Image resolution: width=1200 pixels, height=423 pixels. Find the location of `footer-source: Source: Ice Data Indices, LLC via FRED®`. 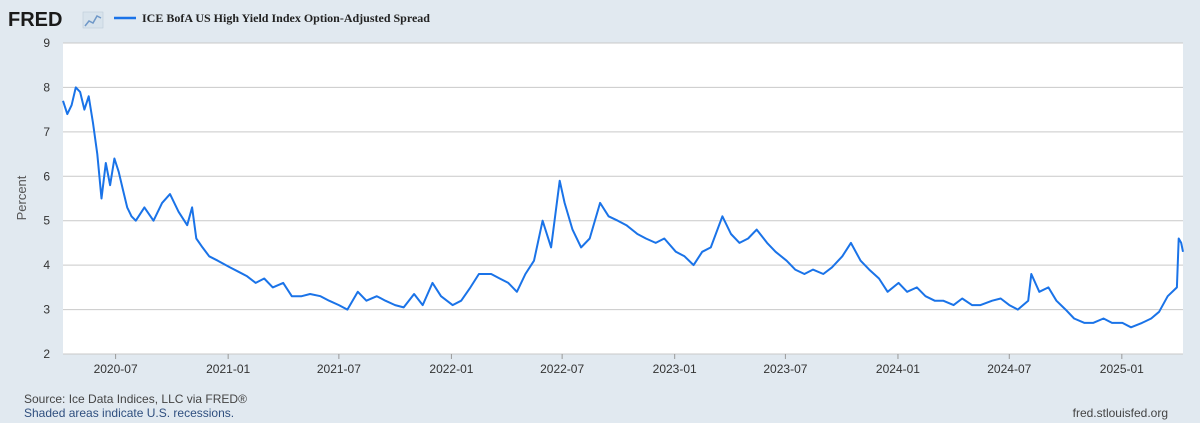

footer-source: Source: Ice Data Indices, LLC via FRED® is located at coordinates (135, 399).